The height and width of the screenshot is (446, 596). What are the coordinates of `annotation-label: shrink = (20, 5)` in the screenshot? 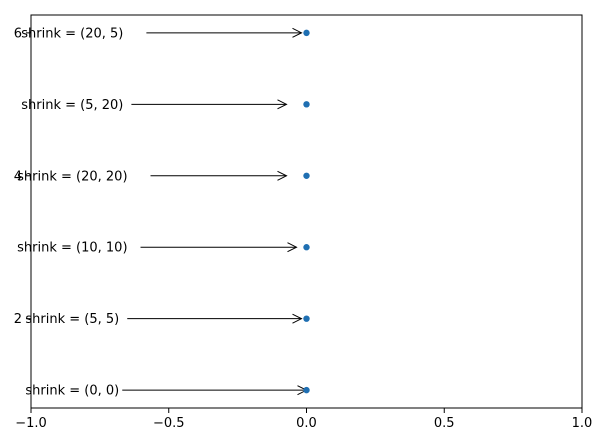 It's located at (72, 33).